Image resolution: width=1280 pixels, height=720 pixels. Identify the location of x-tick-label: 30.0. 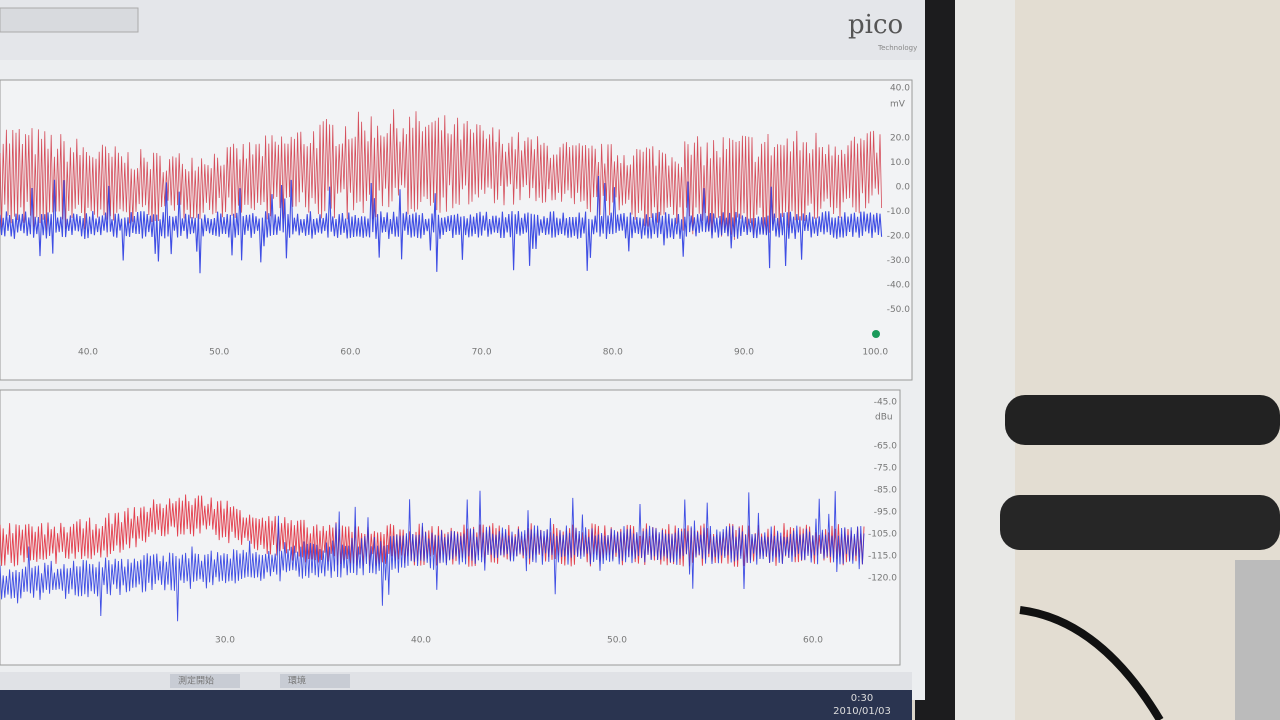
(225, 641).